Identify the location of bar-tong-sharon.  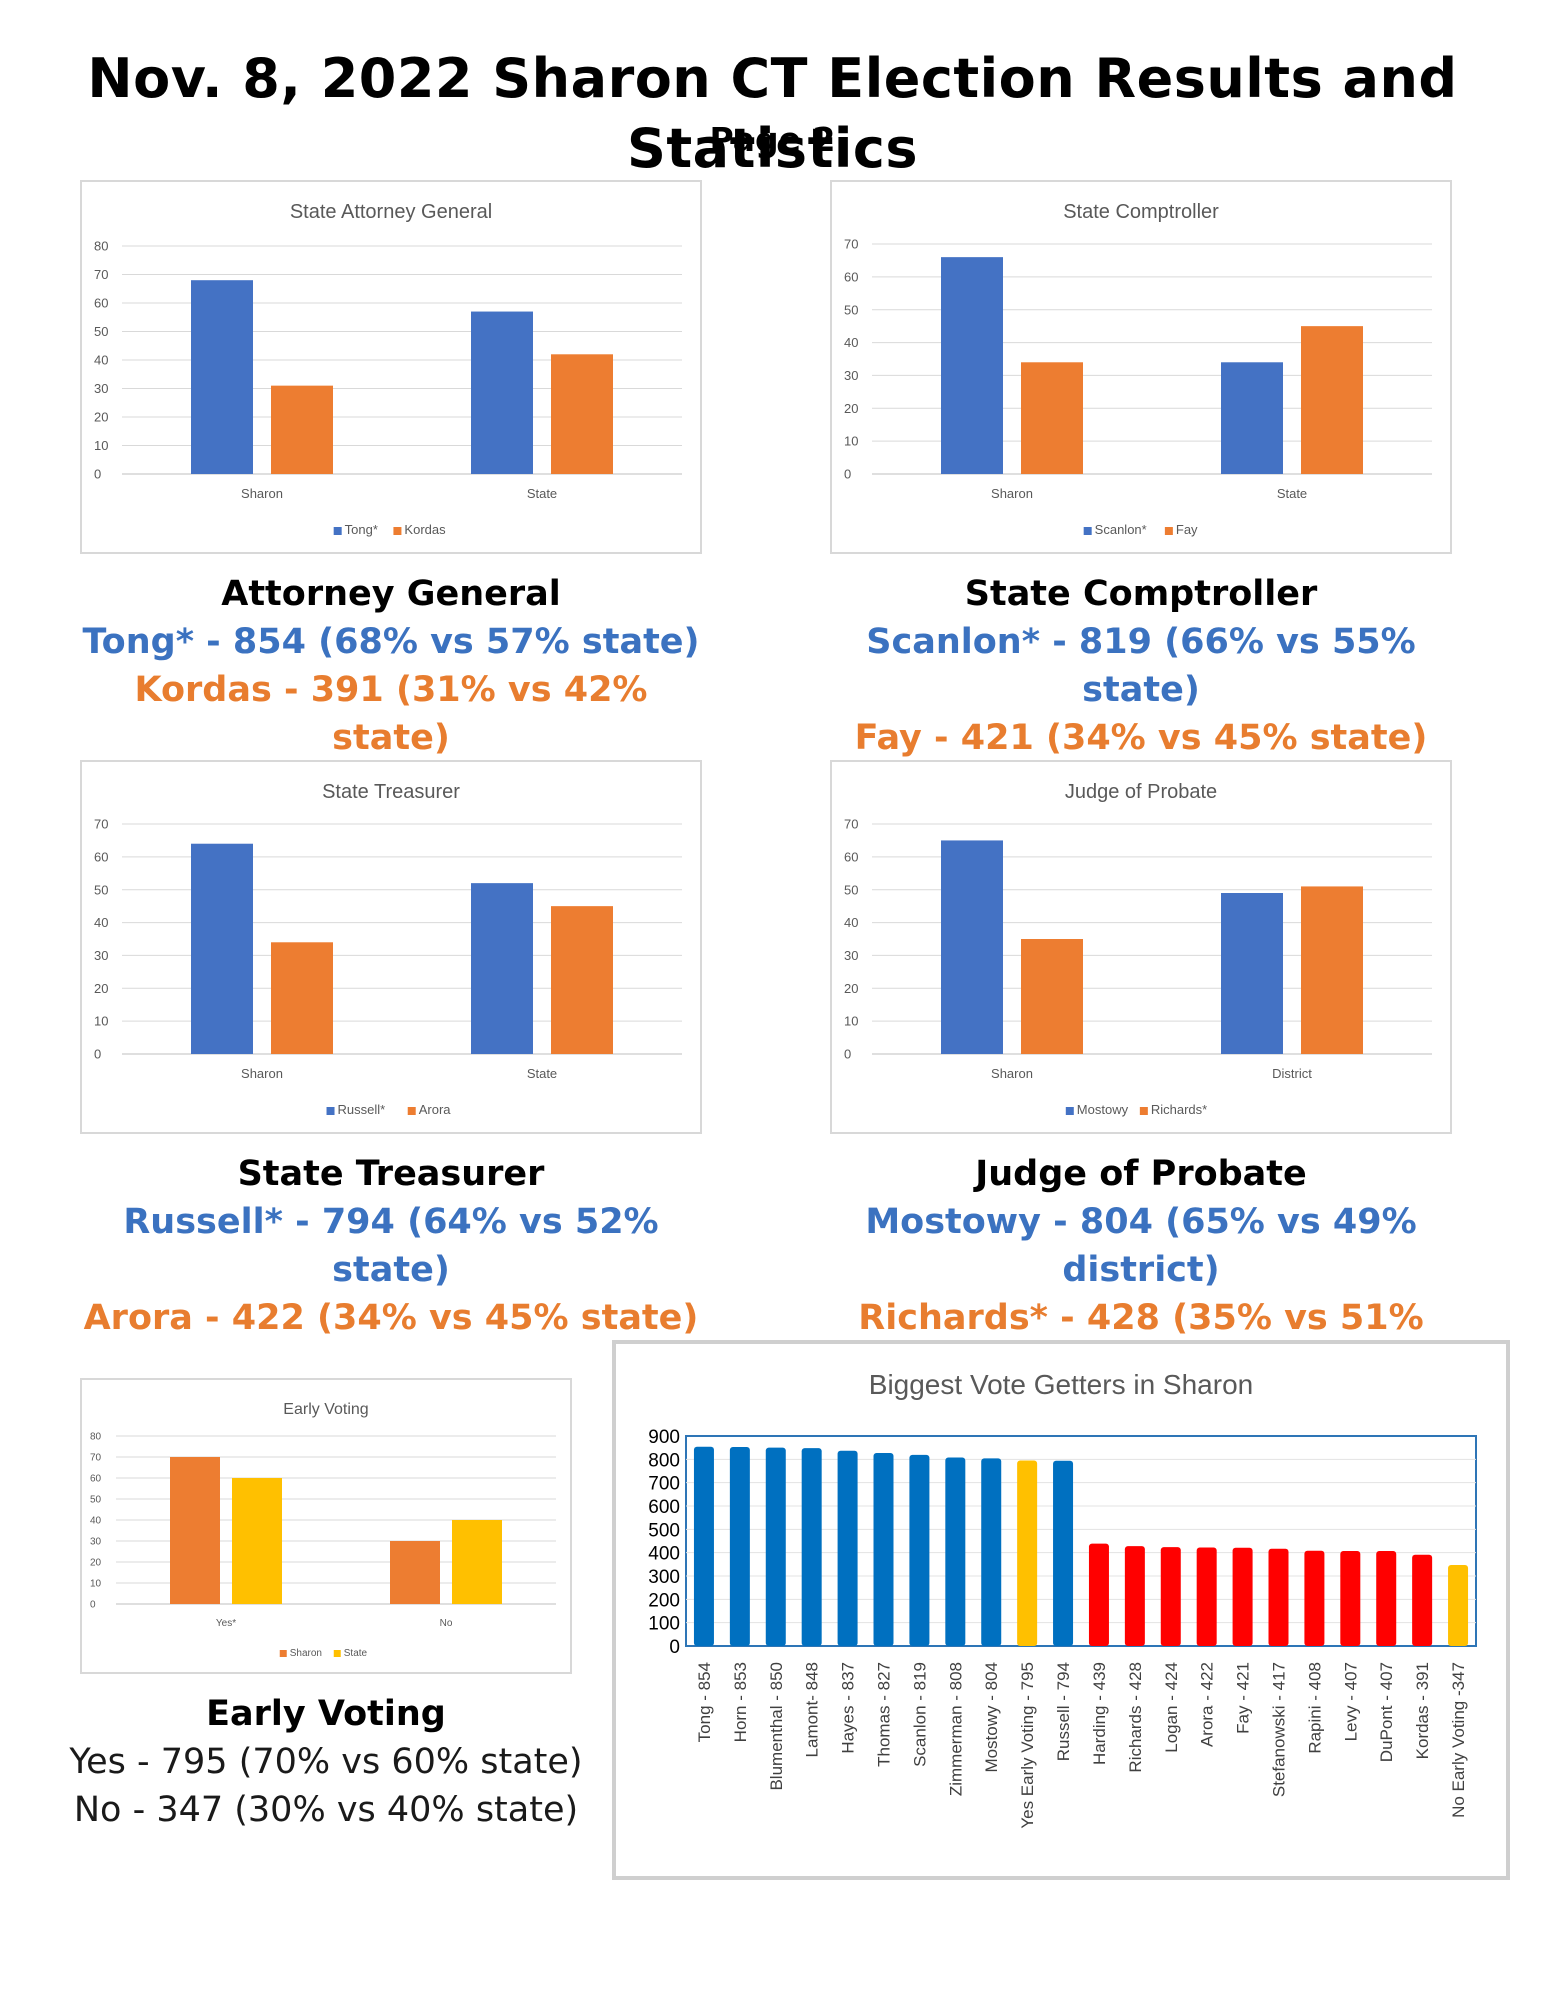
(222, 377).